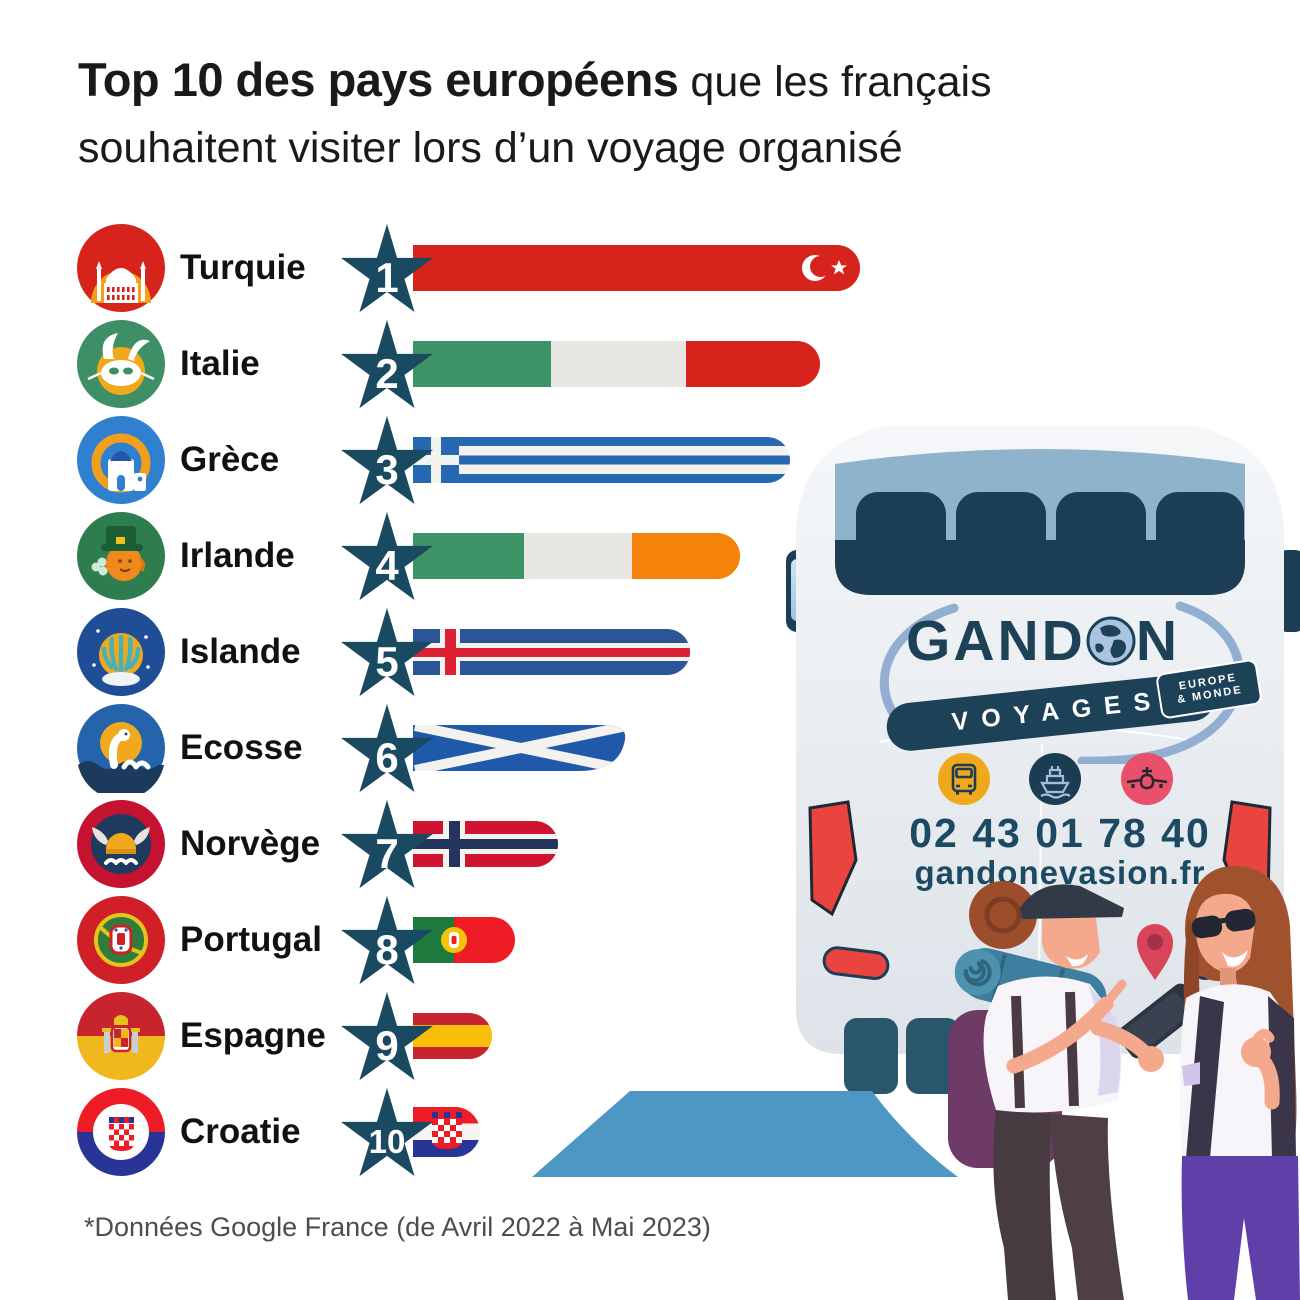 The height and width of the screenshot is (1300, 1300). Describe the element at coordinates (1074, 1090) in the screenshot. I see `traveler-left` at that location.